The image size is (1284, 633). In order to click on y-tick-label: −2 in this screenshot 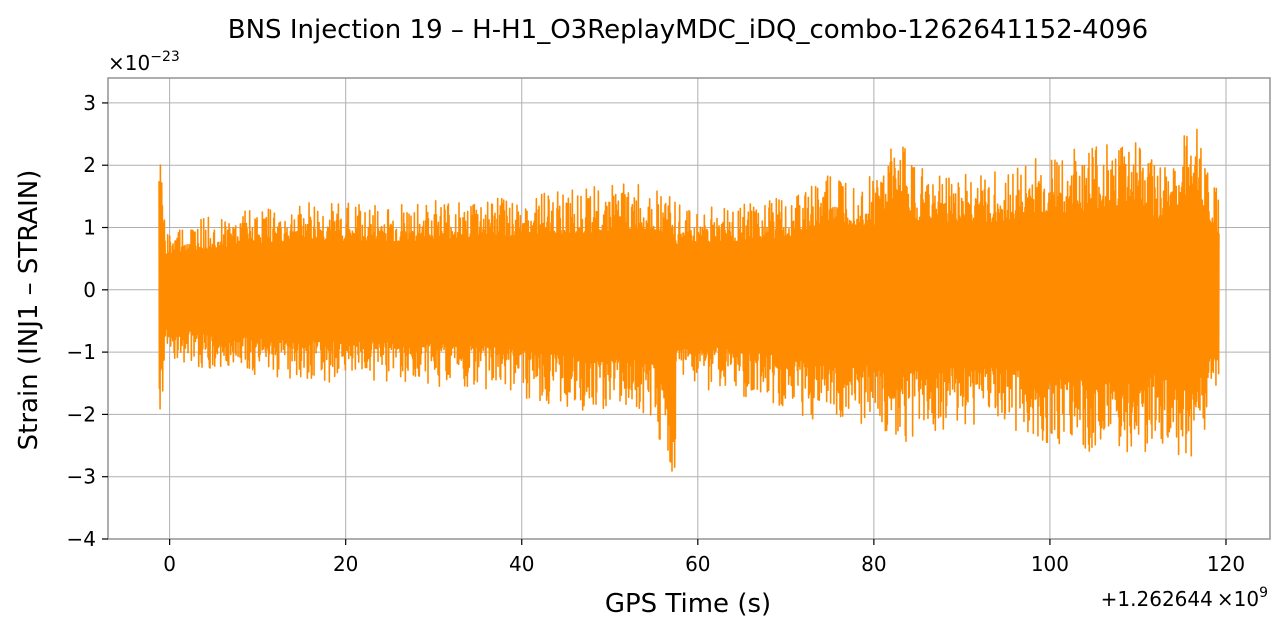, I will do `click(81, 414)`.